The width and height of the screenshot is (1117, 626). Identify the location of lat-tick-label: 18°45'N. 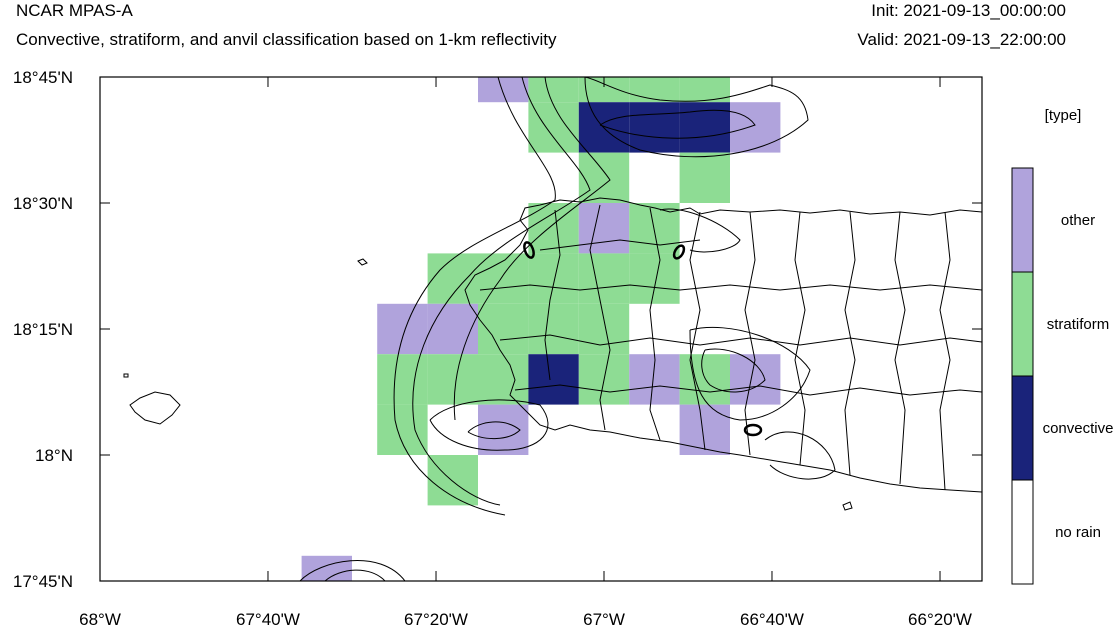
(43, 77).